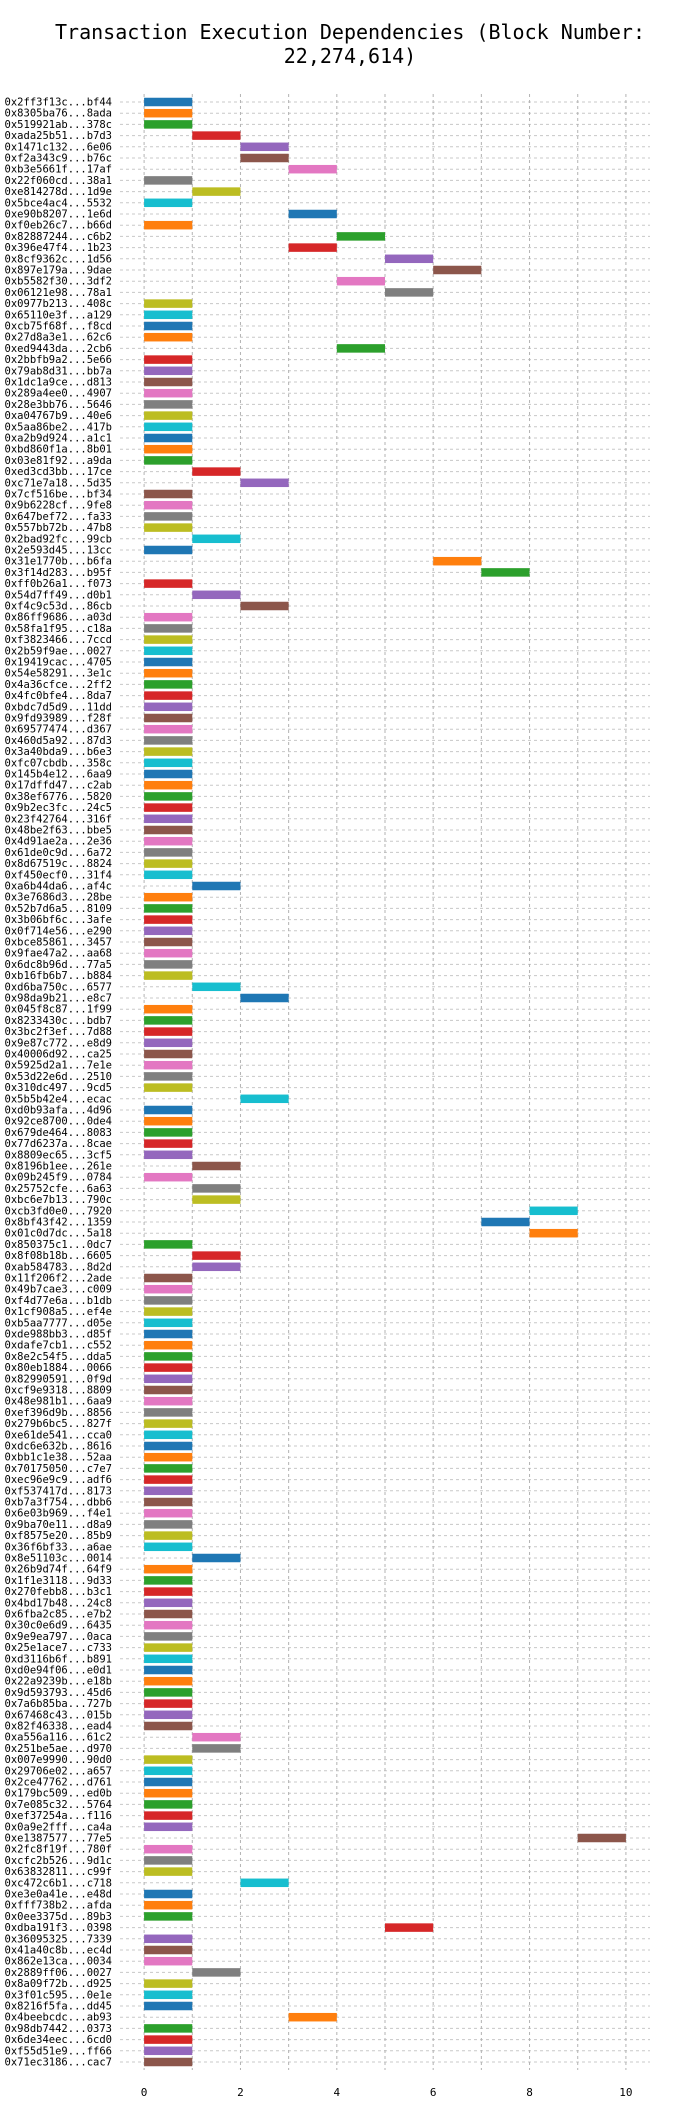  Describe the element at coordinates (58, 136) in the screenshot. I see `y-tick-label: 0xada25b51...b7d3` at that location.